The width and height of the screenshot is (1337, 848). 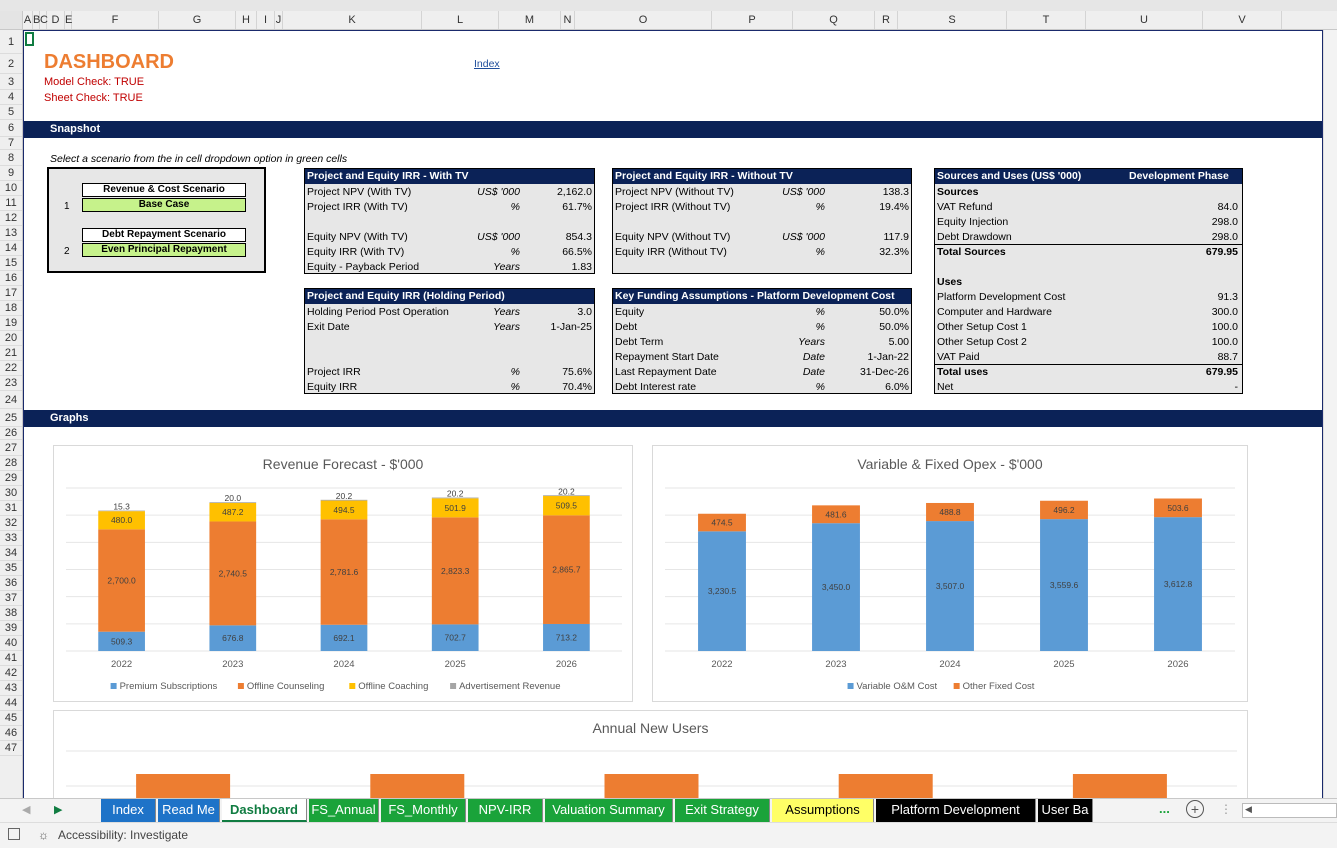 I want to click on row-header-9: 9, so click(x=11, y=173).